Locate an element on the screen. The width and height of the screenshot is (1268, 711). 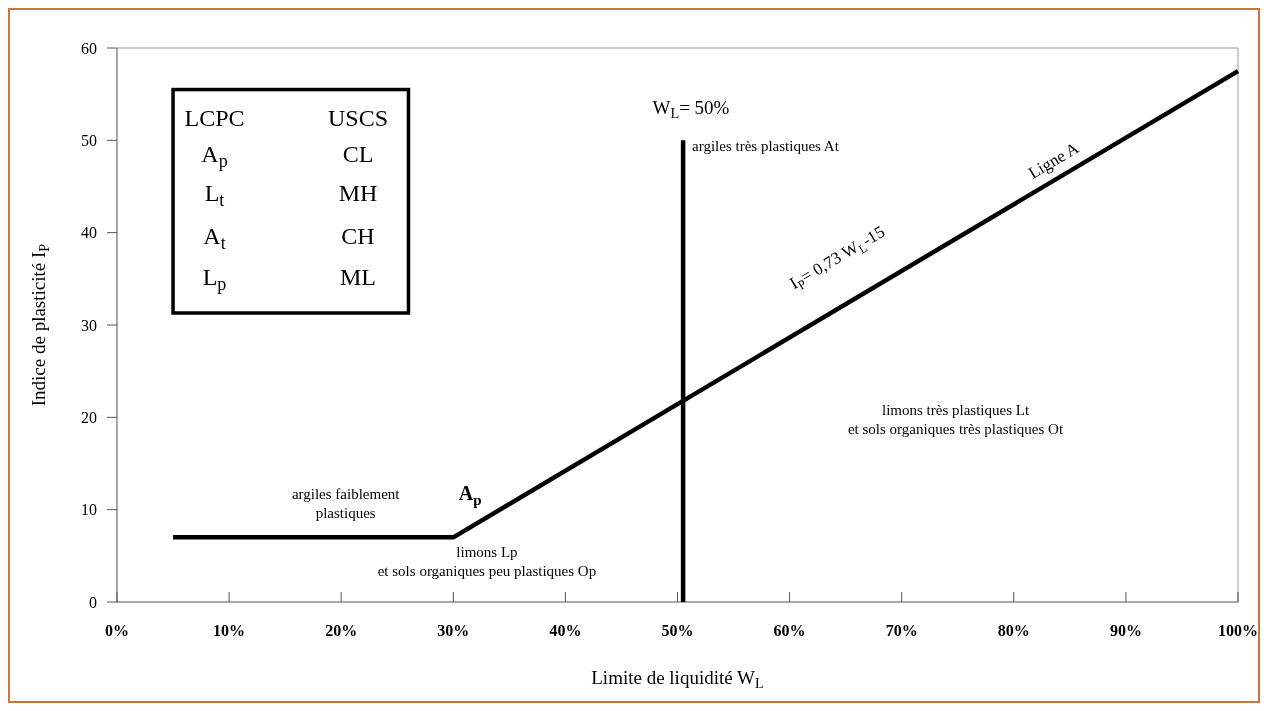
y-tick-label: 60 is located at coordinates (89, 48).